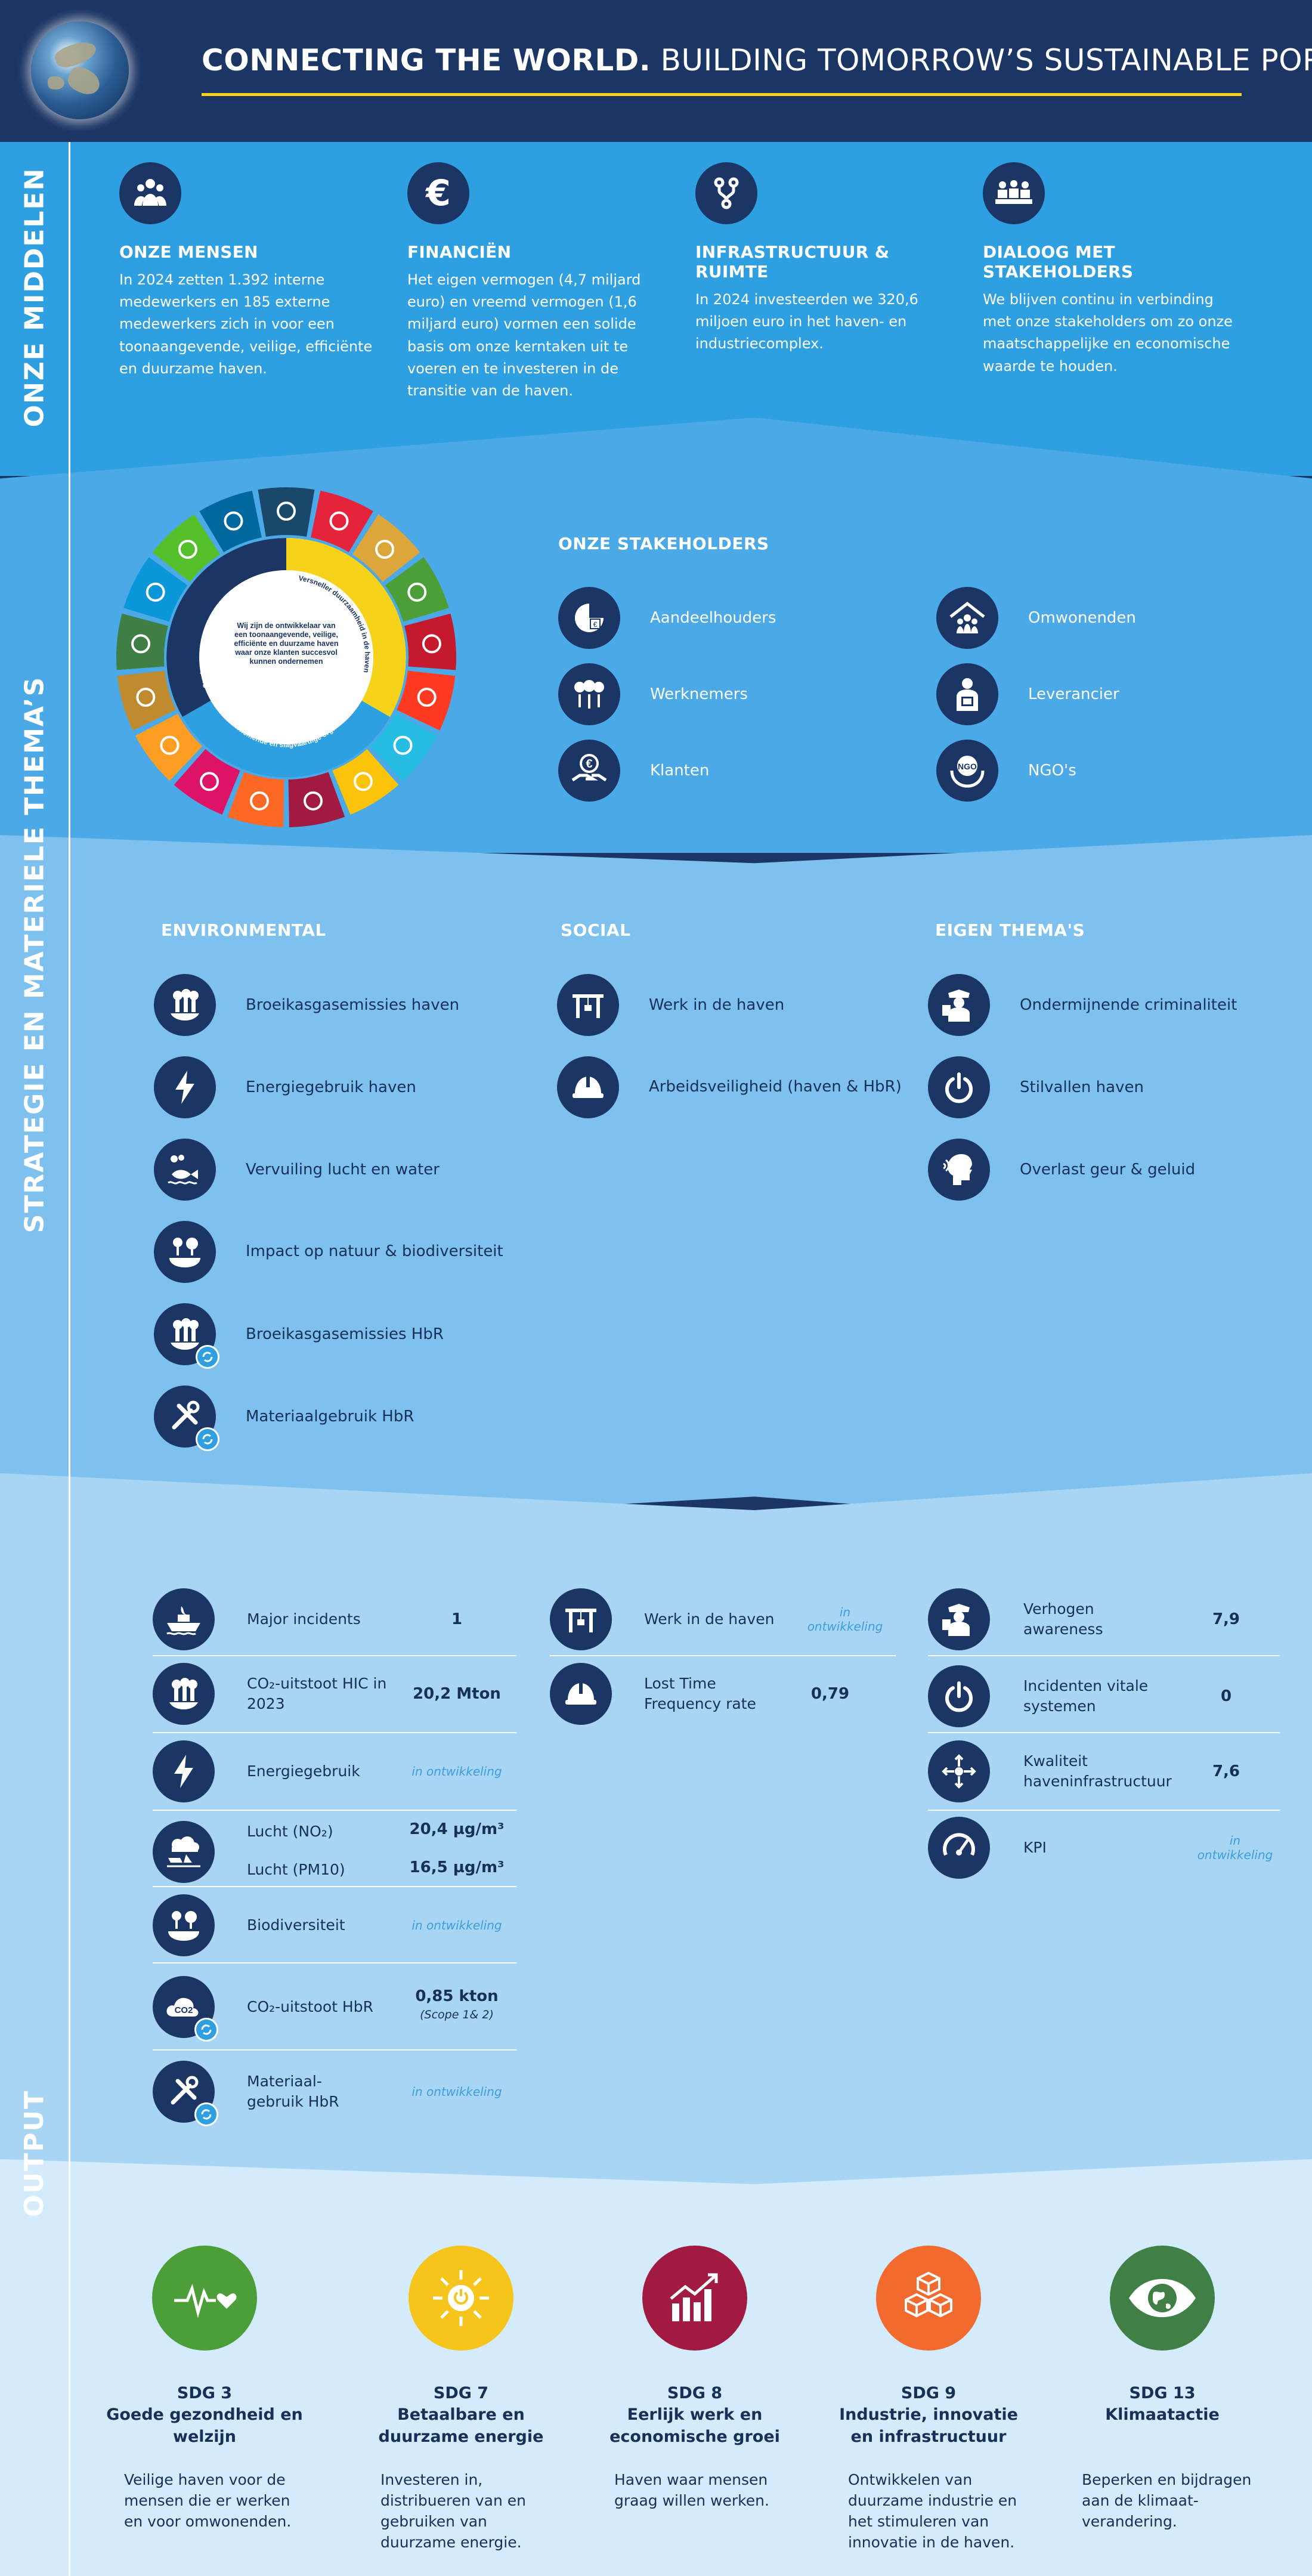  Describe the element at coordinates (959, 1005) in the screenshot. I see `inspector-icon` at that location.